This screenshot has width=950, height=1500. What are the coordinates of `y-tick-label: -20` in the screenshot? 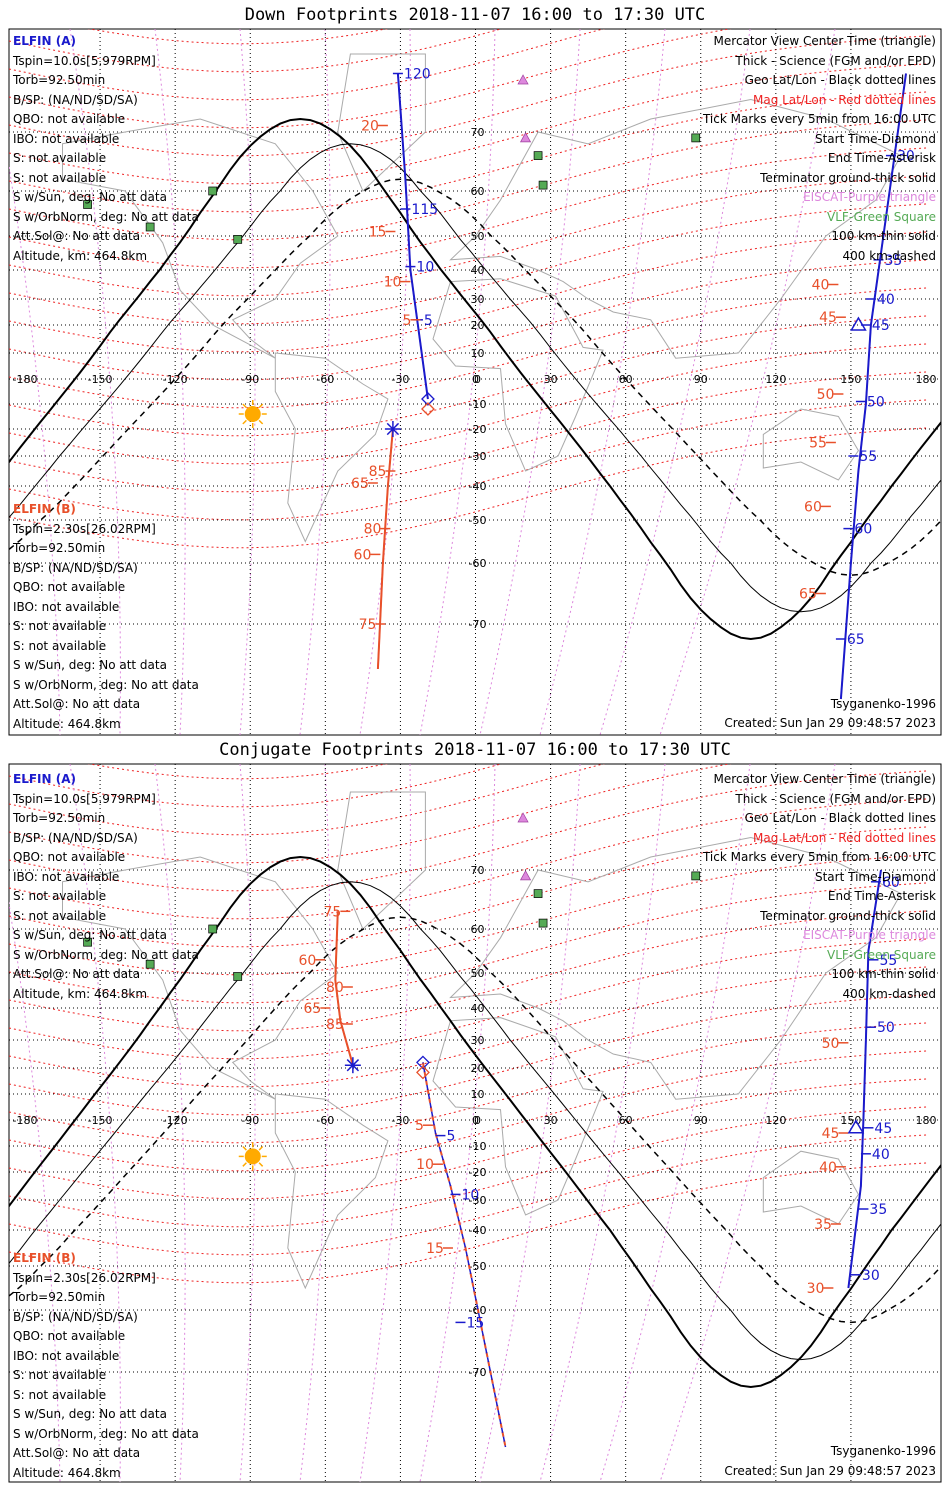 It's located at (478, 1172).